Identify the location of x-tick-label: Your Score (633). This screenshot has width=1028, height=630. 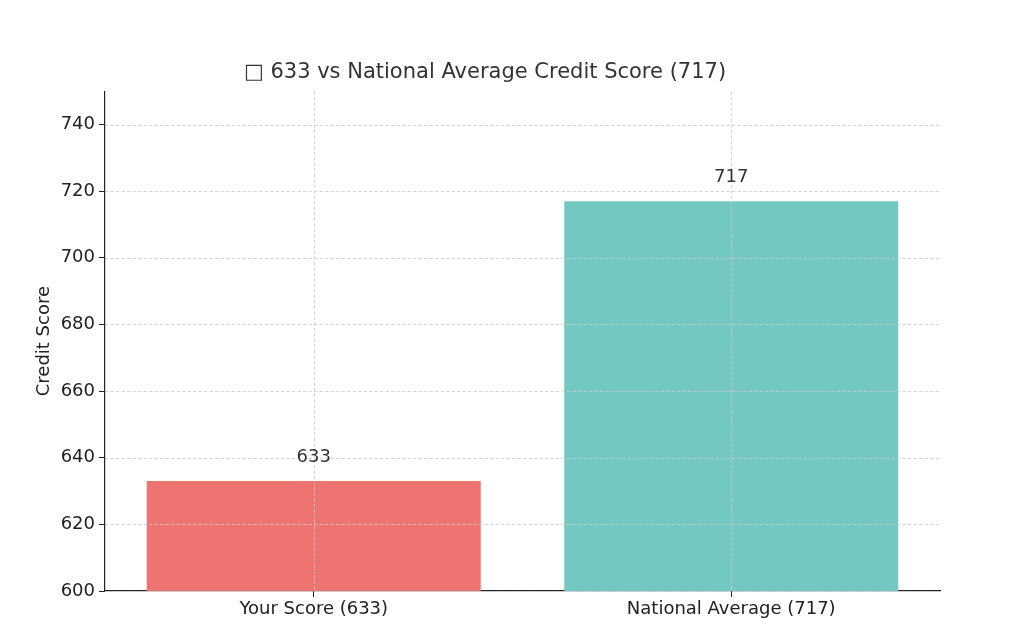
(313, 608).